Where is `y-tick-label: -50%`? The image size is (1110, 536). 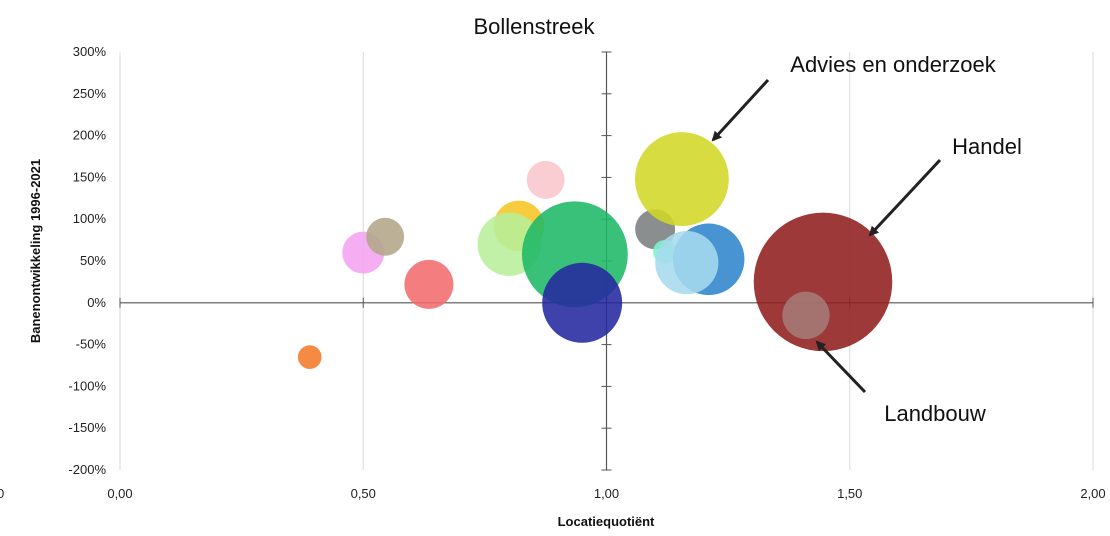 y-tick-label: -50% is located at coordinates (91, 344).